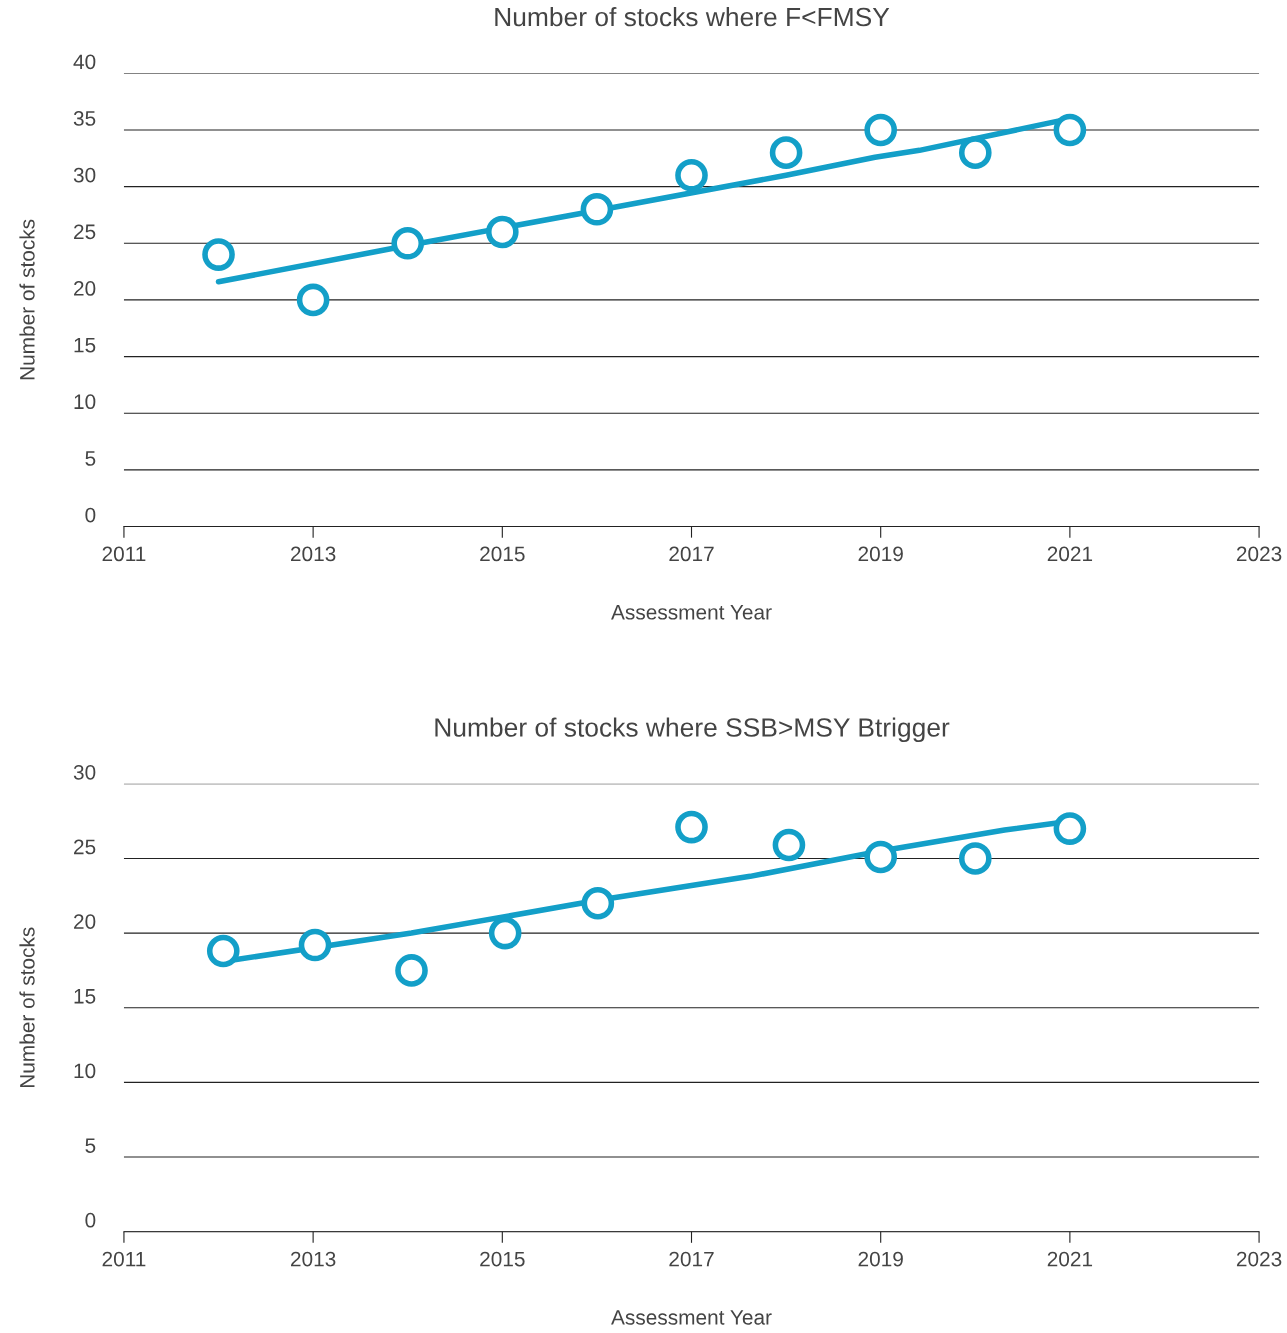  Describe the element at coordinates (692, 16) in the screenshot. I see `chart-title: Number of stocks where F<FMSY` at that location.